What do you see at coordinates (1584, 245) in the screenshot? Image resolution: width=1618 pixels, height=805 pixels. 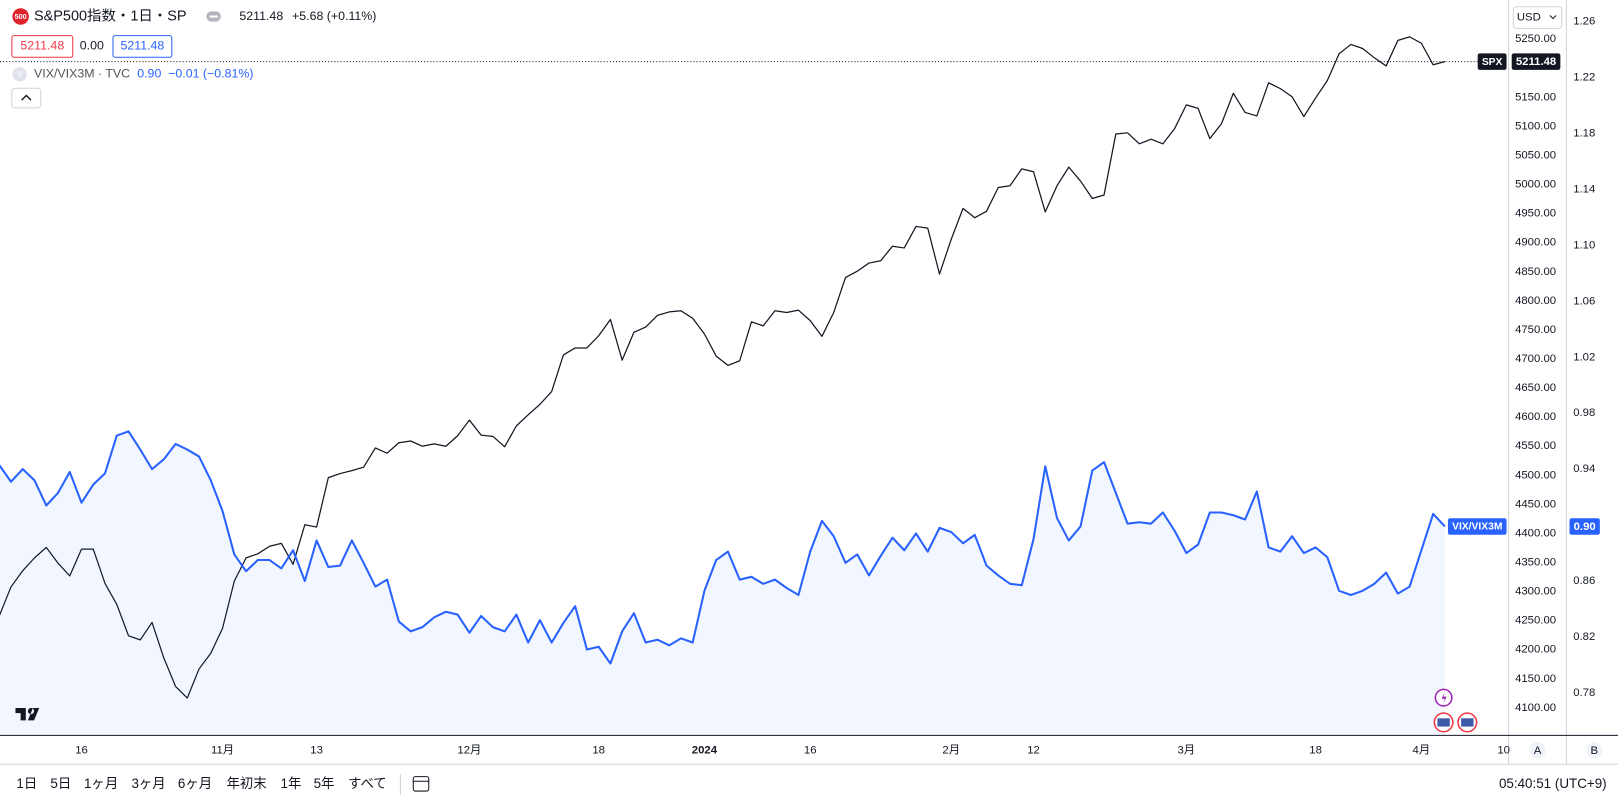 I see `y-tick-label: 1.10` at bounding box center [1584, 245].